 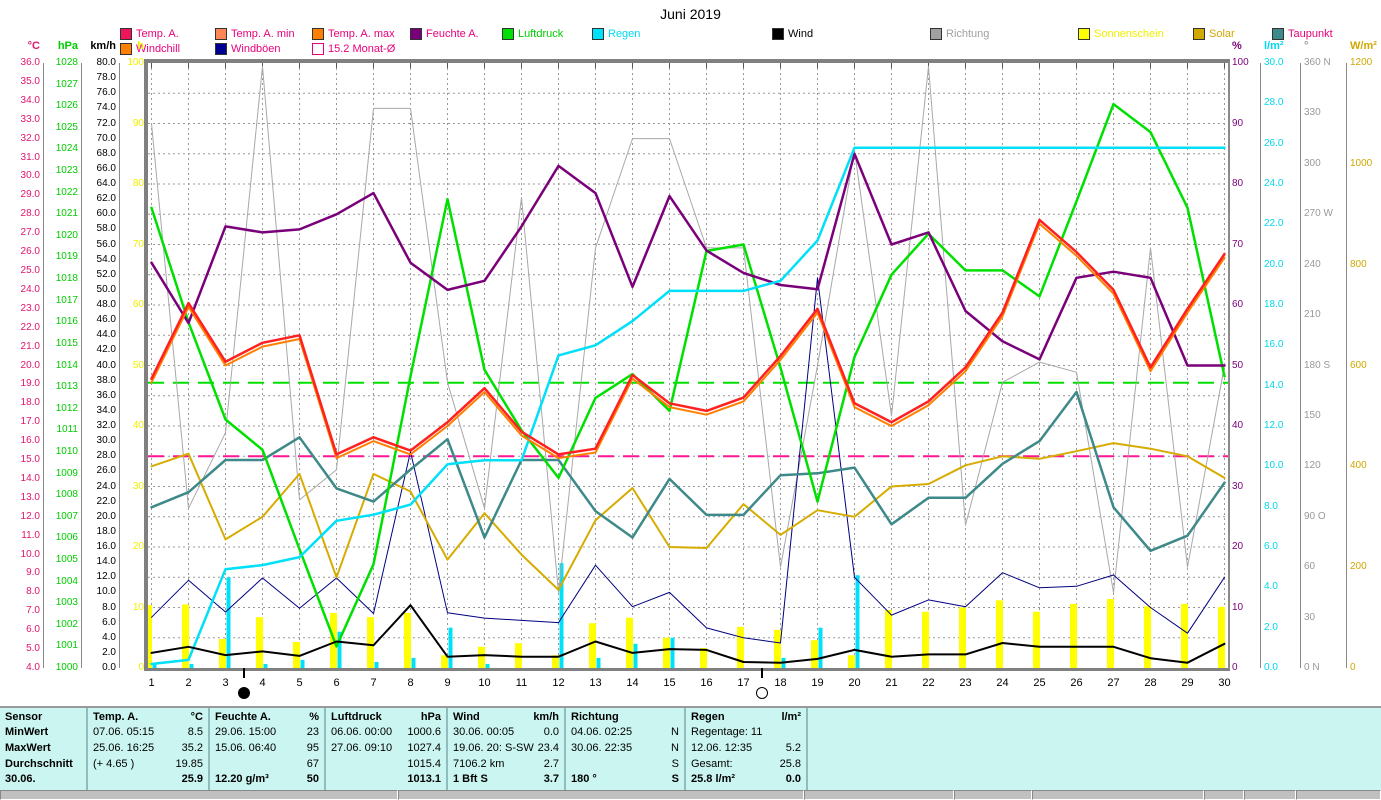 I want to click on tick-label: 22.0, so click(x=106, y=501).